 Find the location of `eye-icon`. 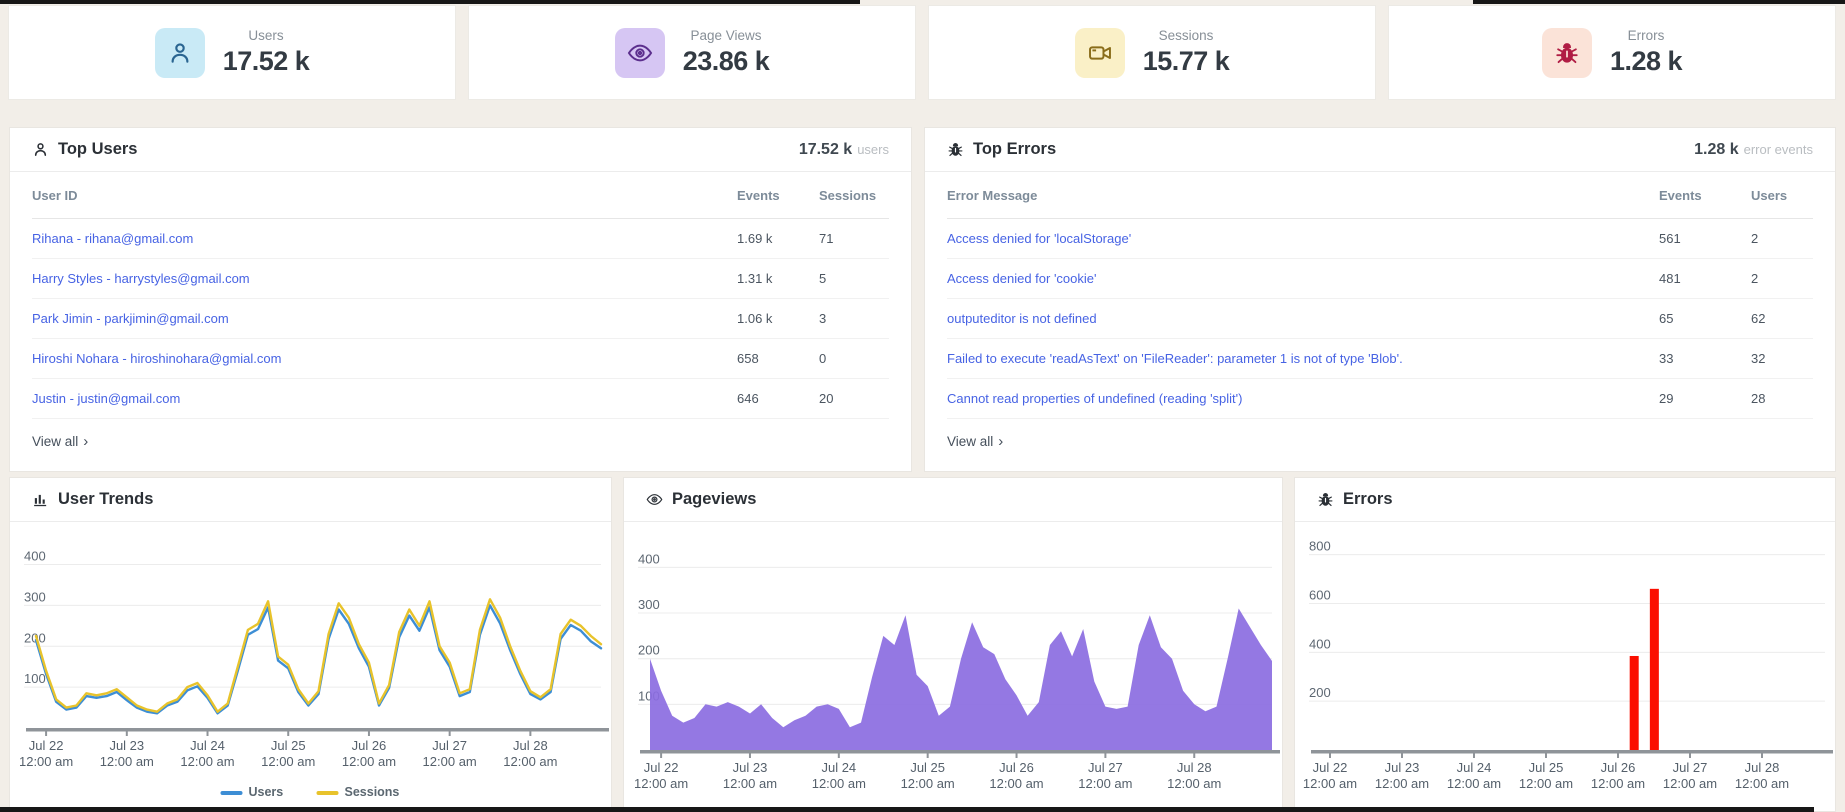

eye-icon is located at coordinates (639, 52).